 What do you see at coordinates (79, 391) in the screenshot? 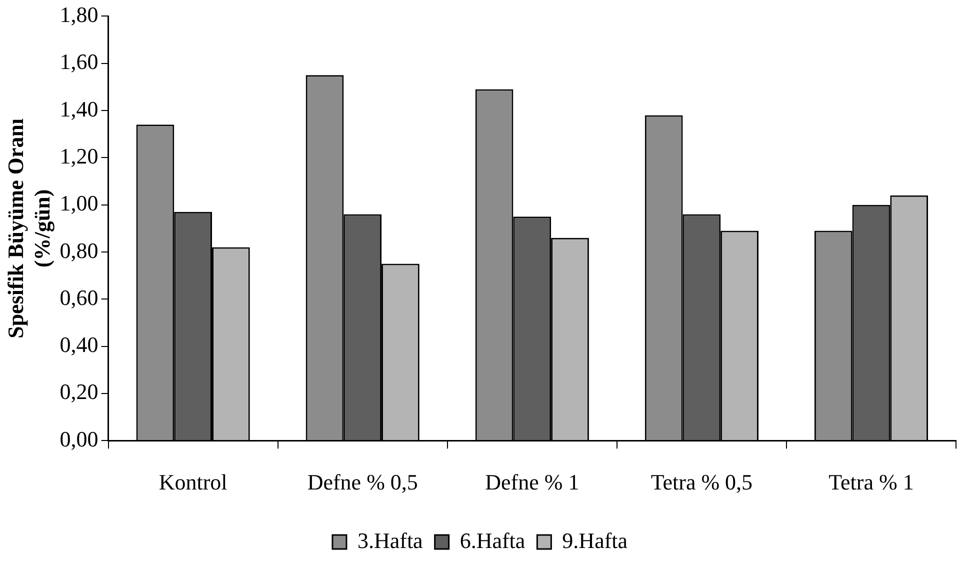
I see `y-tick-label: 0,20` at bounding box center [79, 391].